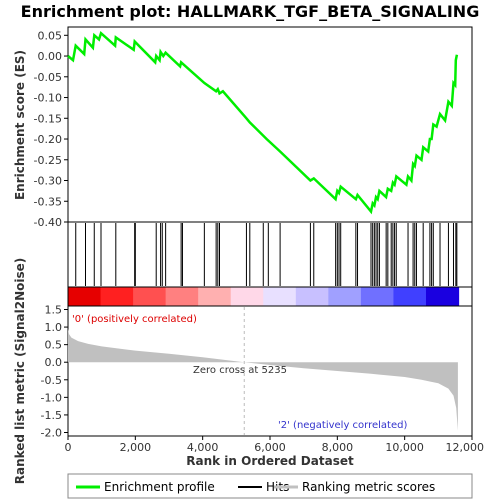  What do you see at coordinates (50, 56) in the screenshot?
I see `es-y-tick-label: 0.00` at bounding box center [50, 56].